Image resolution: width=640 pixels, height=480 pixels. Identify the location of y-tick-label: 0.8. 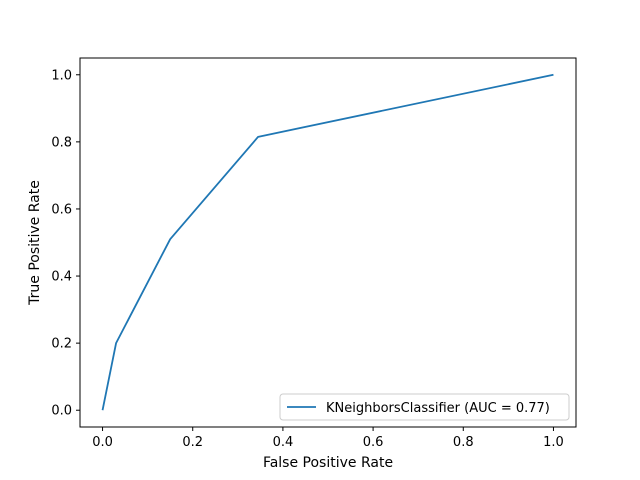
(61, 142).